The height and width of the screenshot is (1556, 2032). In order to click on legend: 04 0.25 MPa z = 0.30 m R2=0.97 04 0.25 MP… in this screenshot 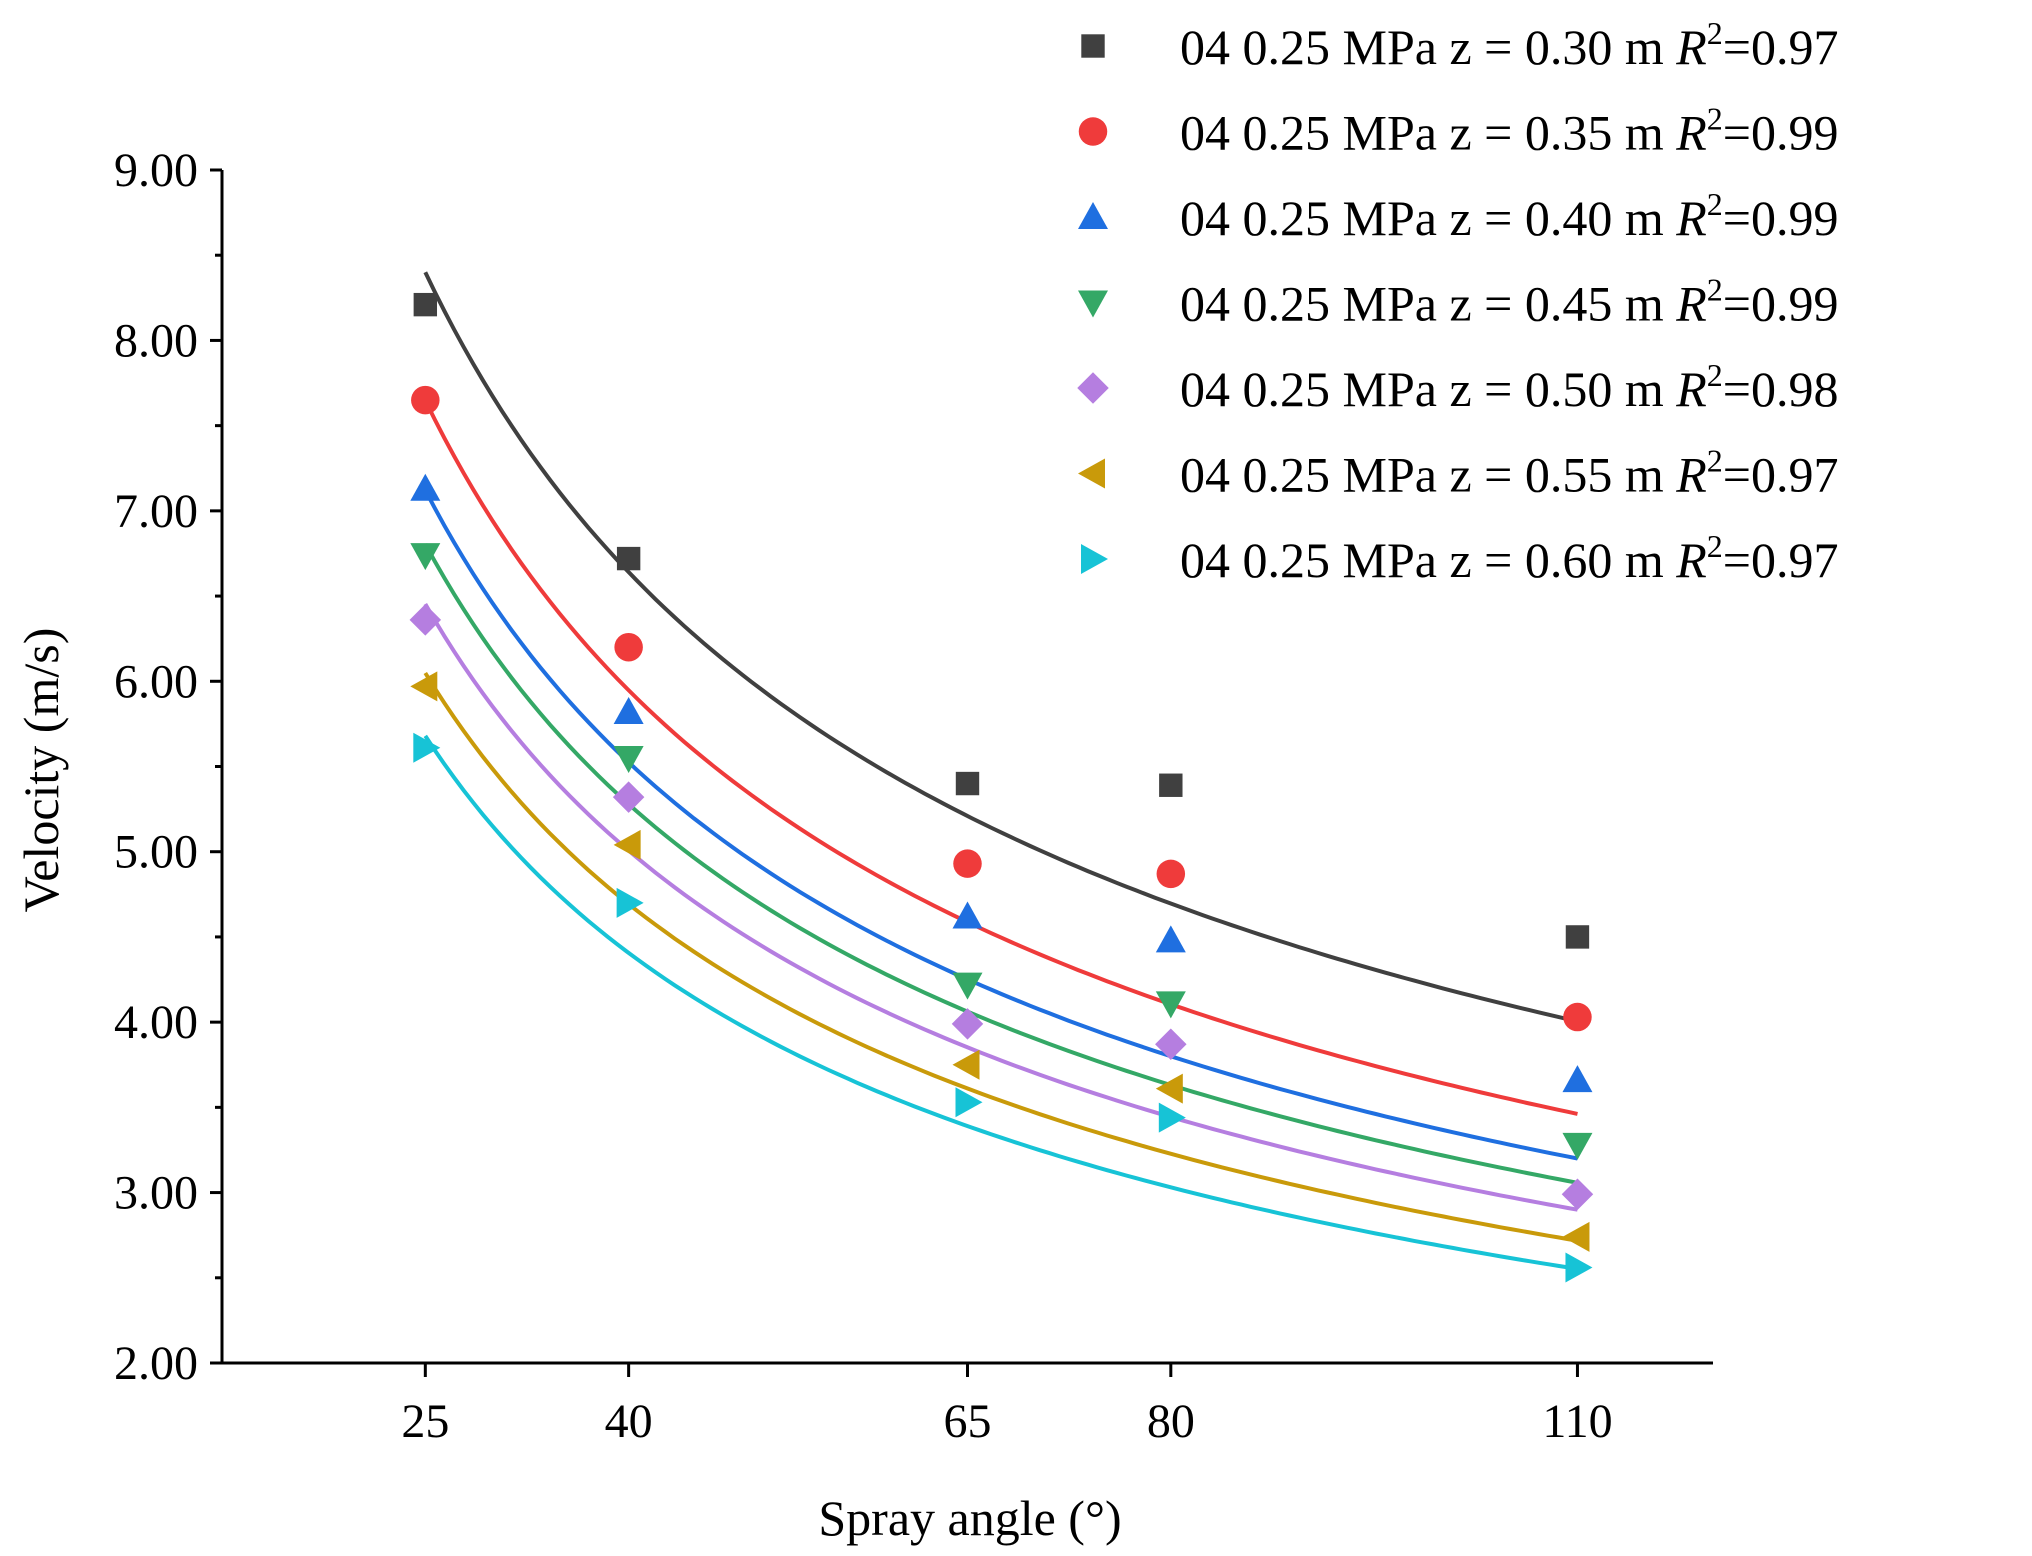, I will do `click(1458, 301)`.